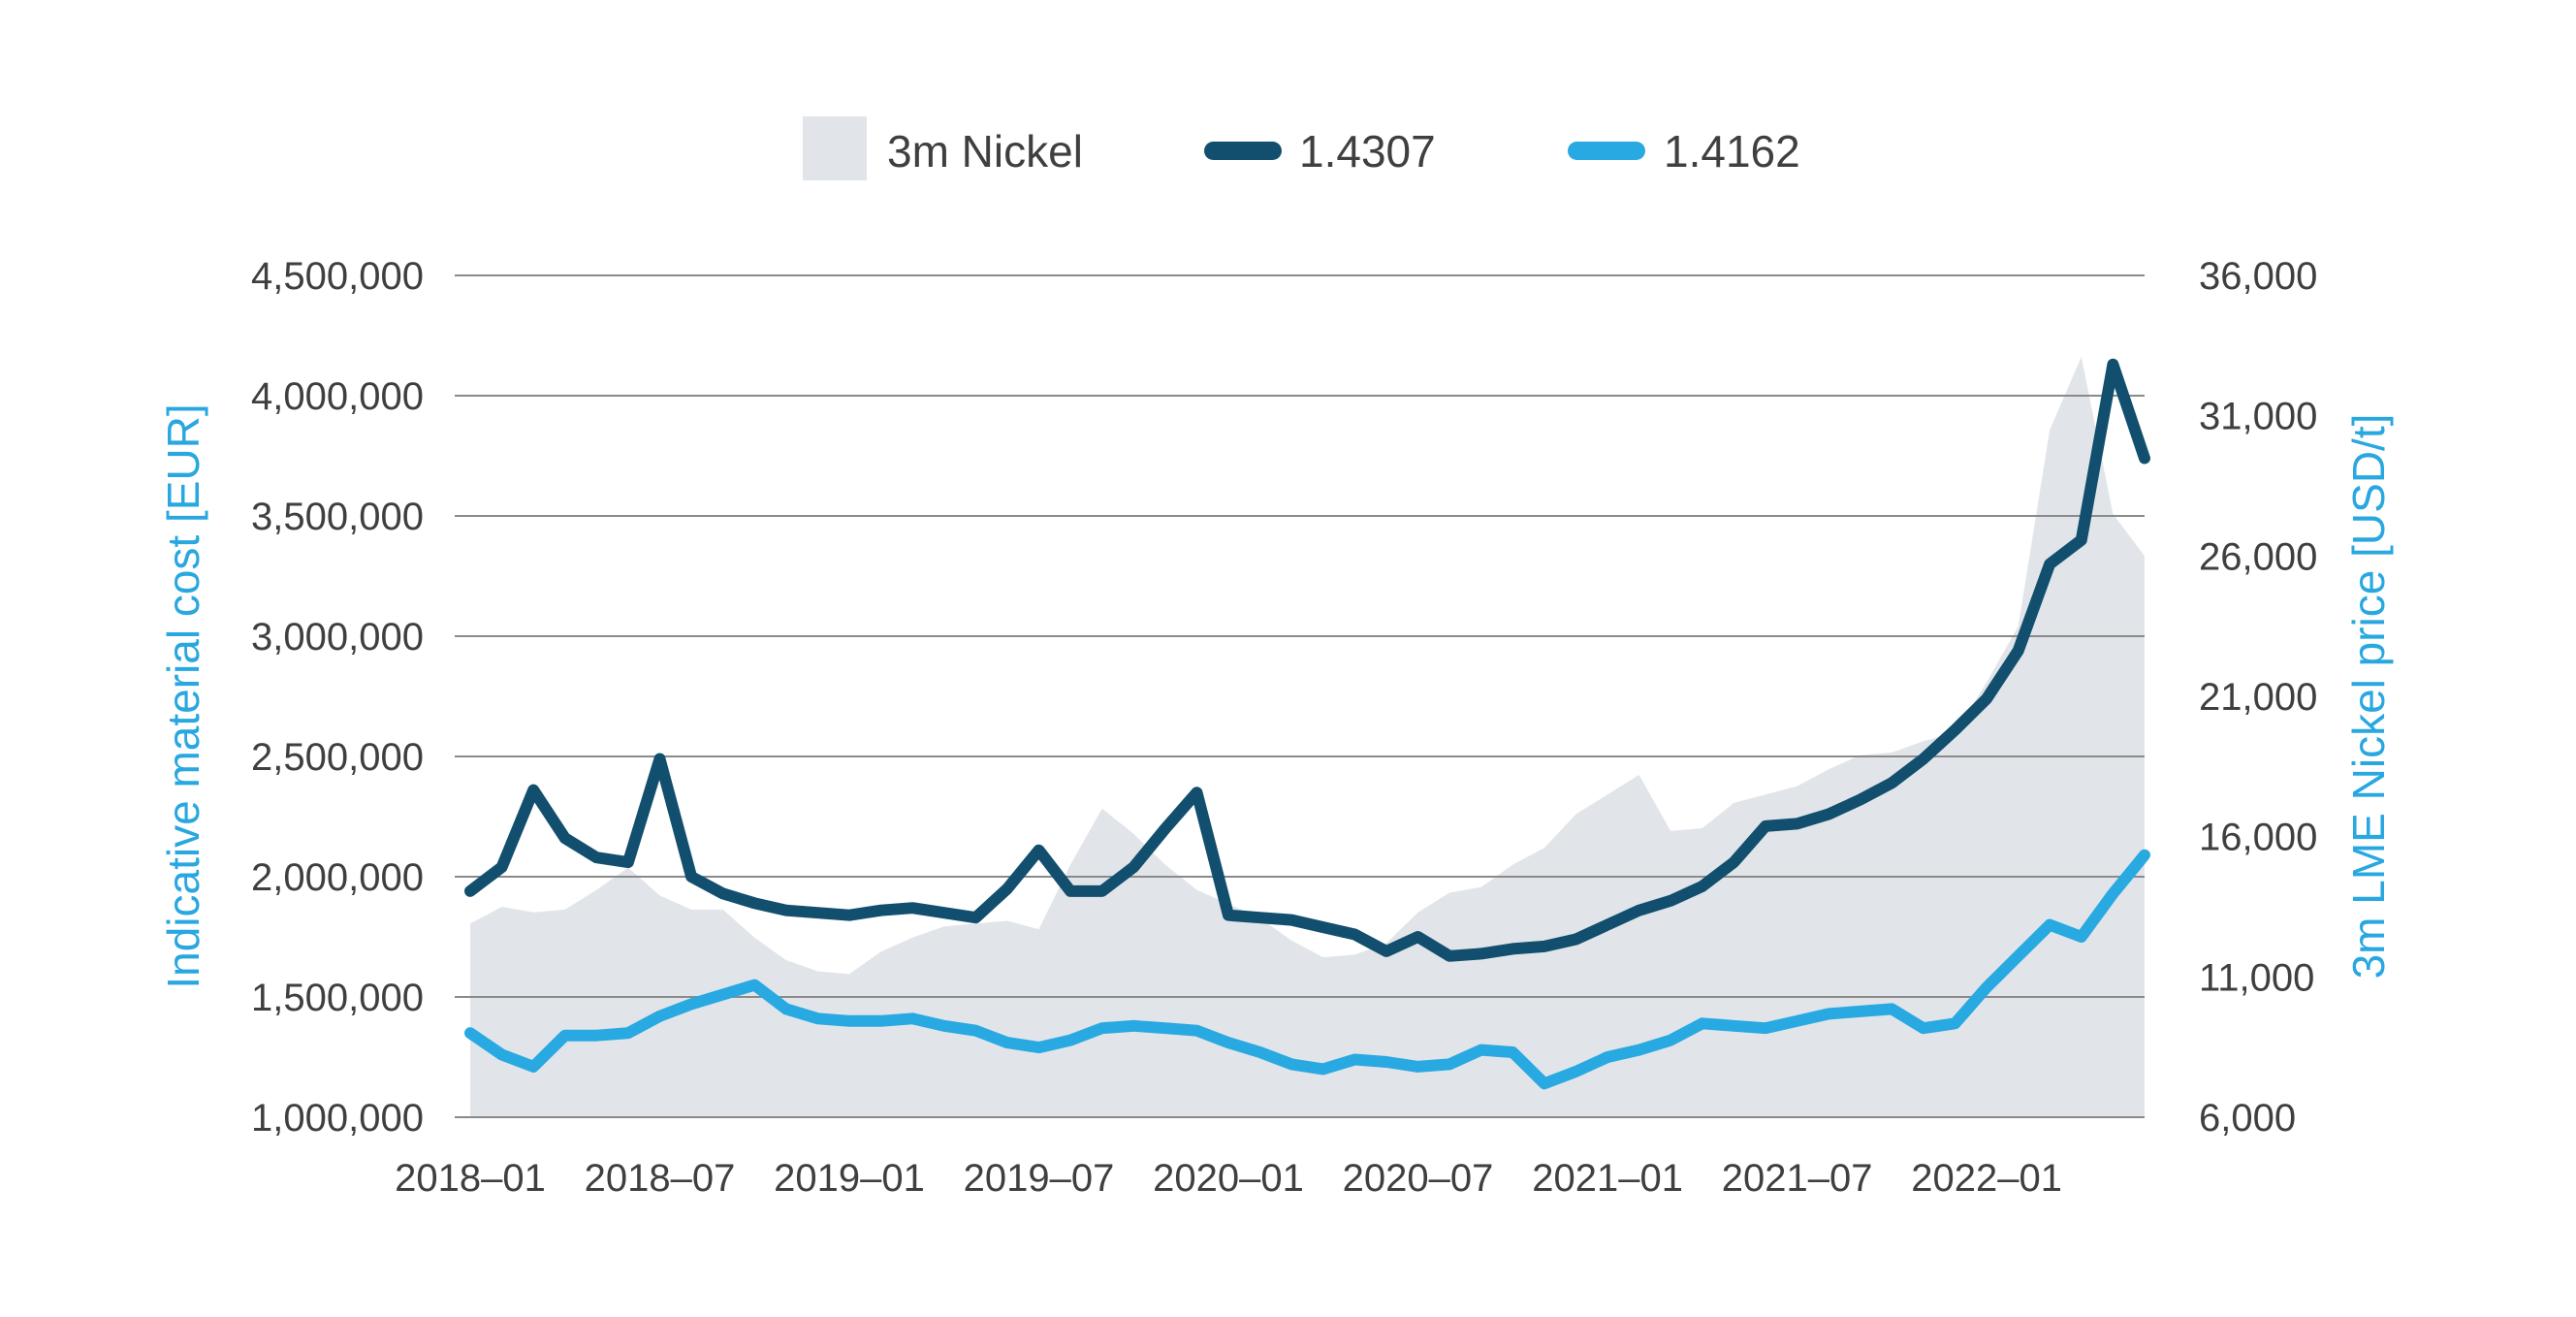 This screenshot has height=1317, width=2576. I want to click on left-axis-tick-label: 2,500,000, so click(337, 757).